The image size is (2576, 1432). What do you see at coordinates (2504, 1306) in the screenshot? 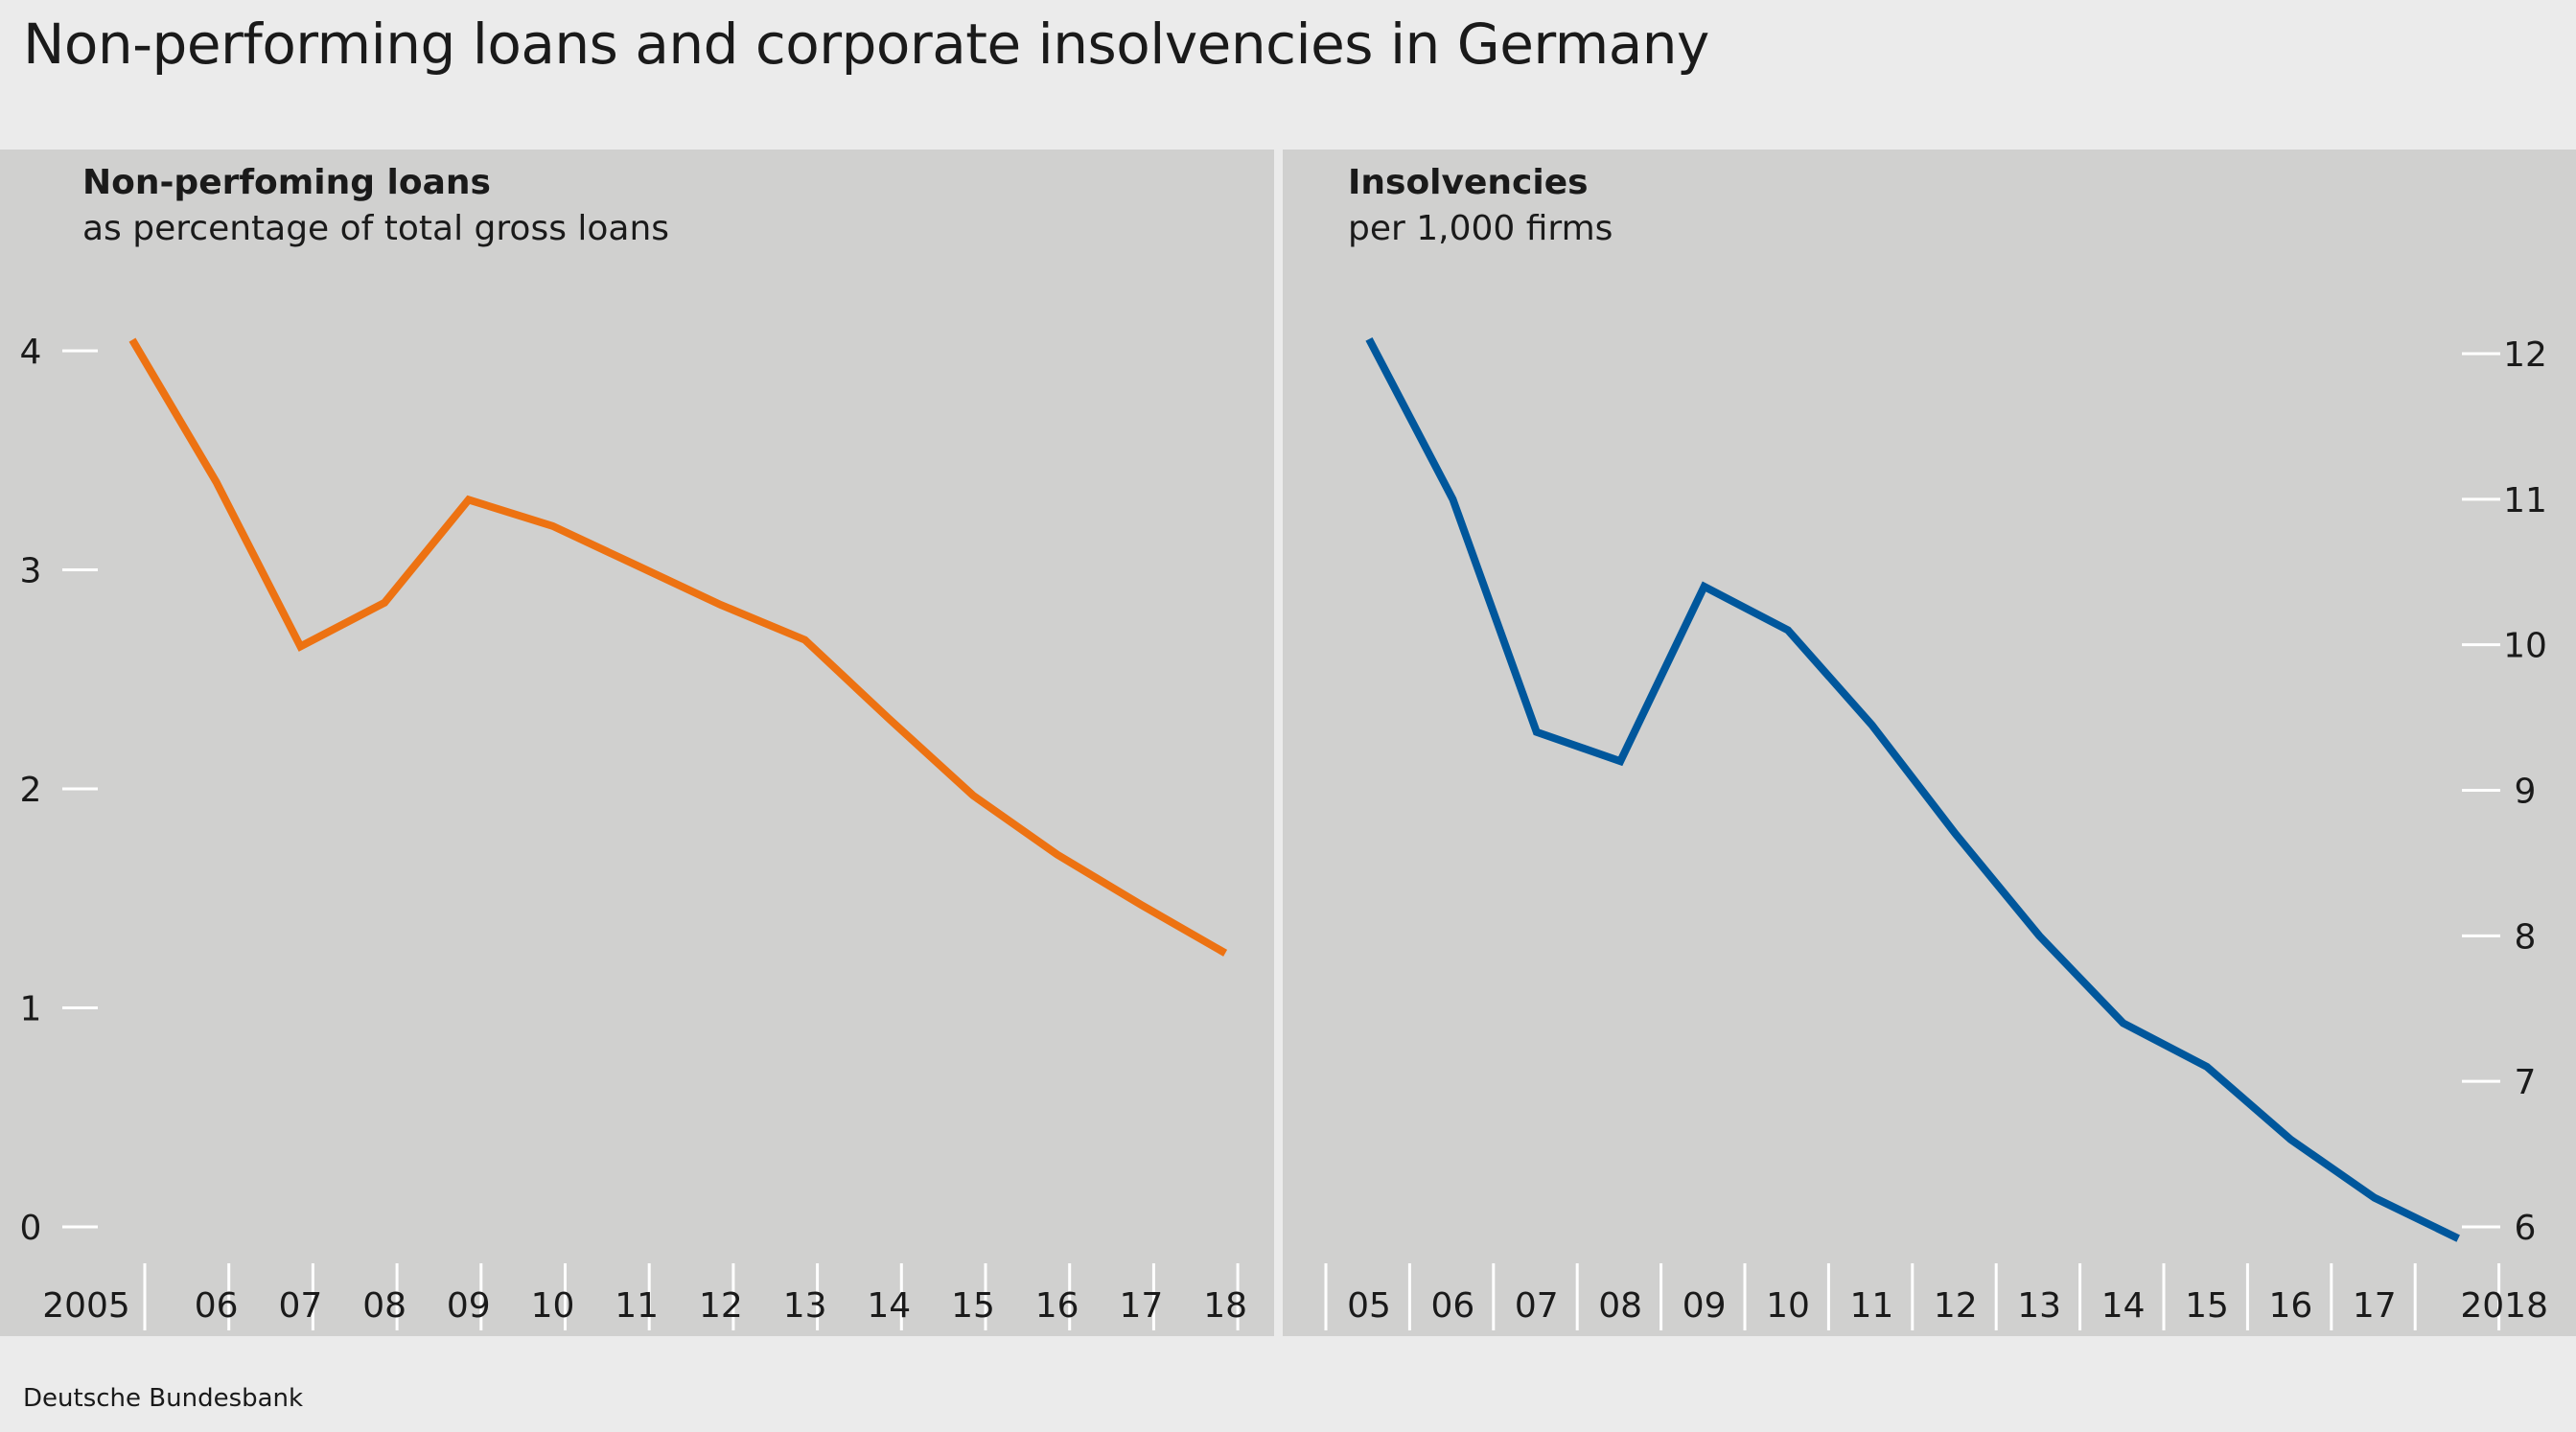
I see `x-tick-label: 2018` at bounding box center [2504, 1306].